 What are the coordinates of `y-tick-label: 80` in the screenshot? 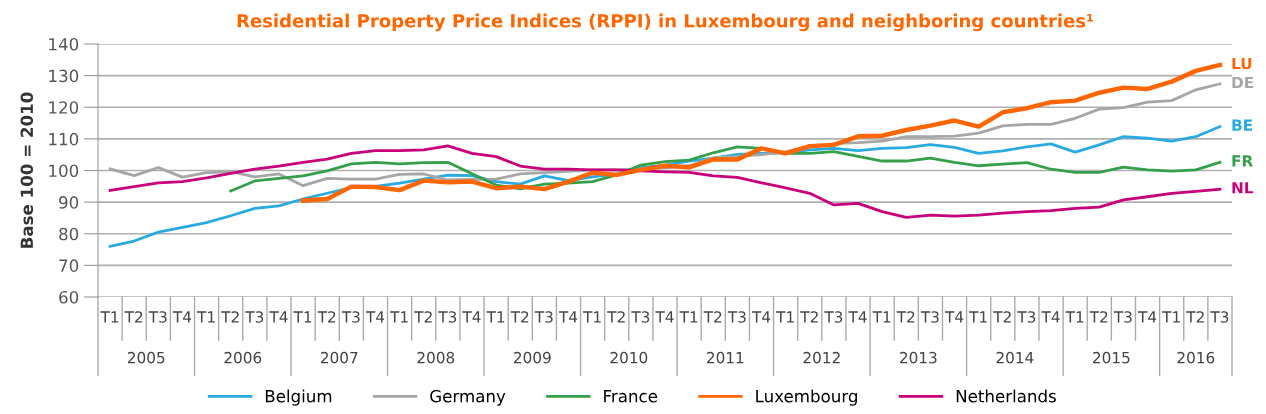 It's located at (69, 234).